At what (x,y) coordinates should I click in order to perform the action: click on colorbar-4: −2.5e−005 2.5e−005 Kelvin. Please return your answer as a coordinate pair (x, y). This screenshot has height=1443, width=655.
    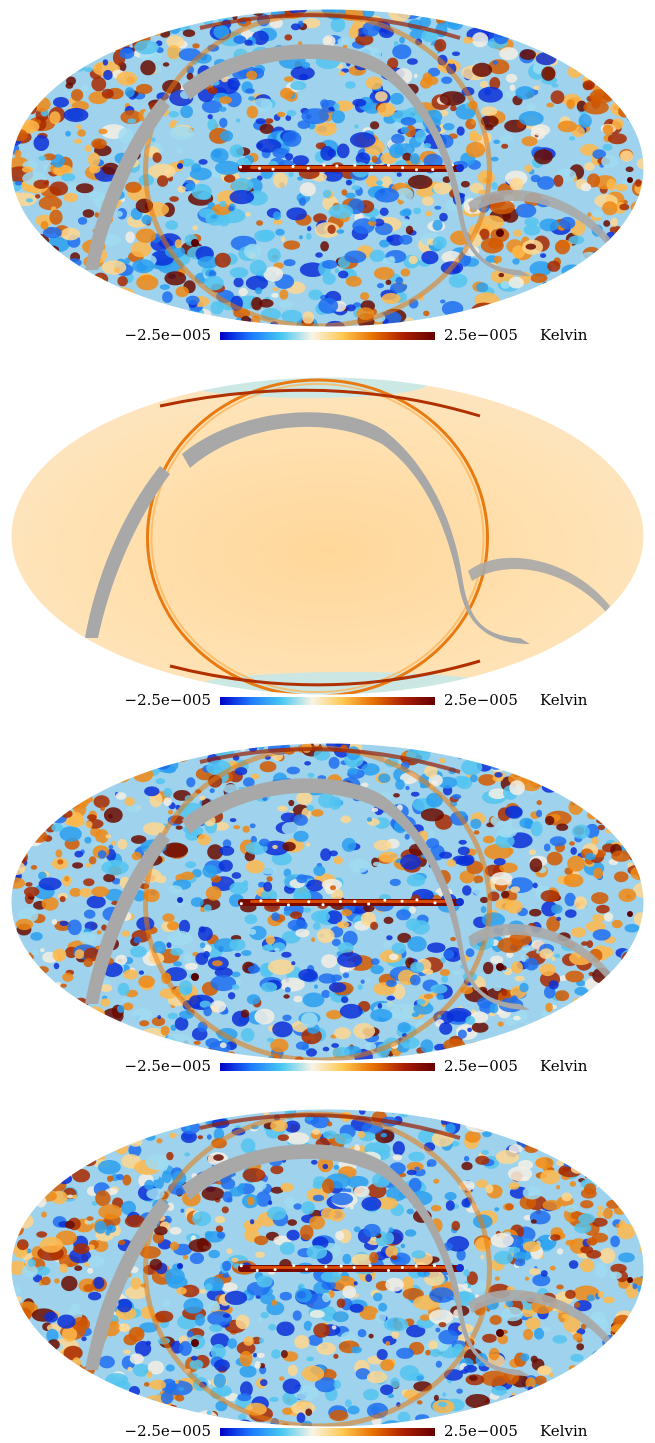
    Looking at the image, I should click on (327, 1431).